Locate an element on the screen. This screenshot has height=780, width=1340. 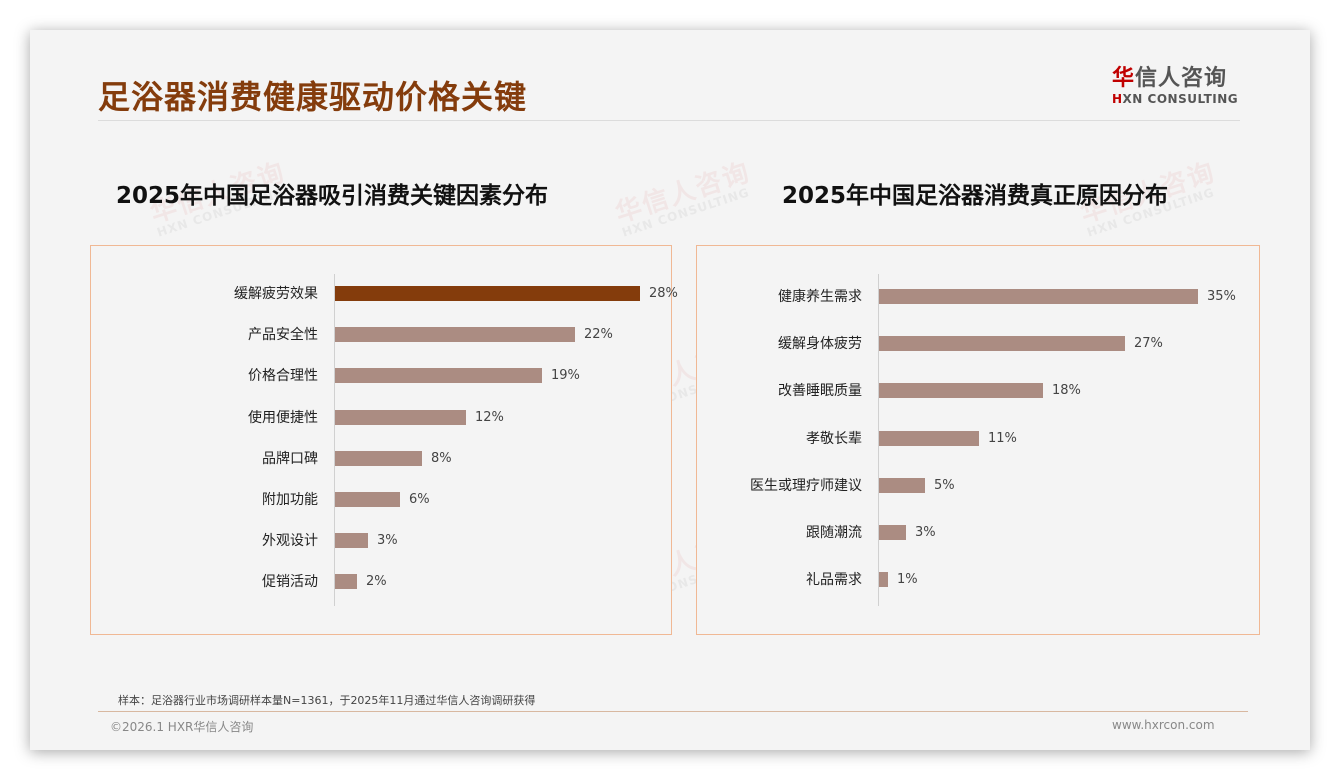
bar-row: 改善睡眠质量 18% is located at coordinates (978, 391).